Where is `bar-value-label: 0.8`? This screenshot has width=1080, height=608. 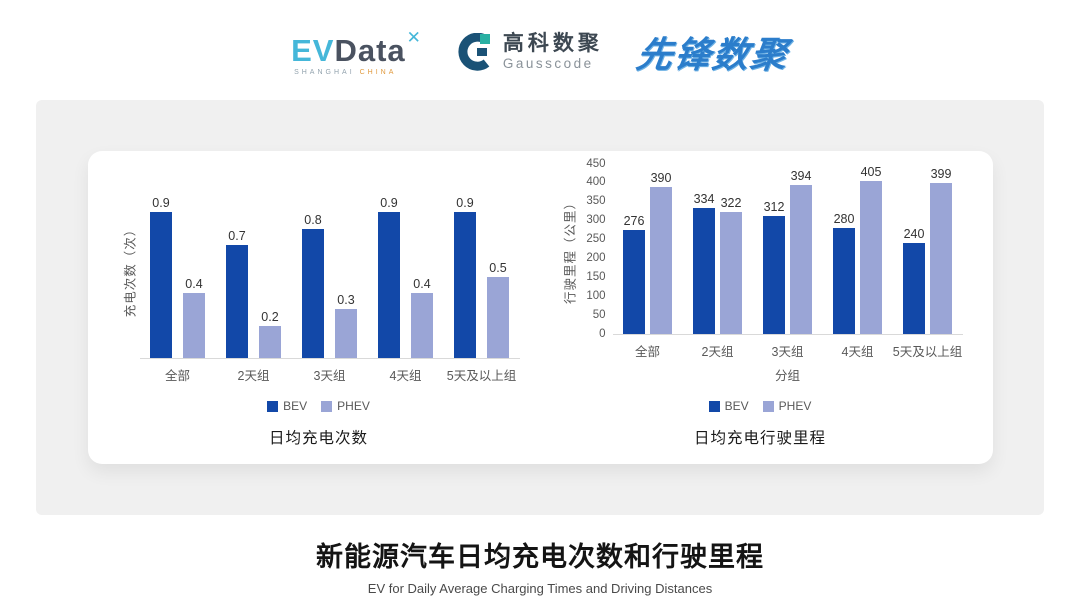 bar-value-label: 0.8 is located at coordinates (313, 219).